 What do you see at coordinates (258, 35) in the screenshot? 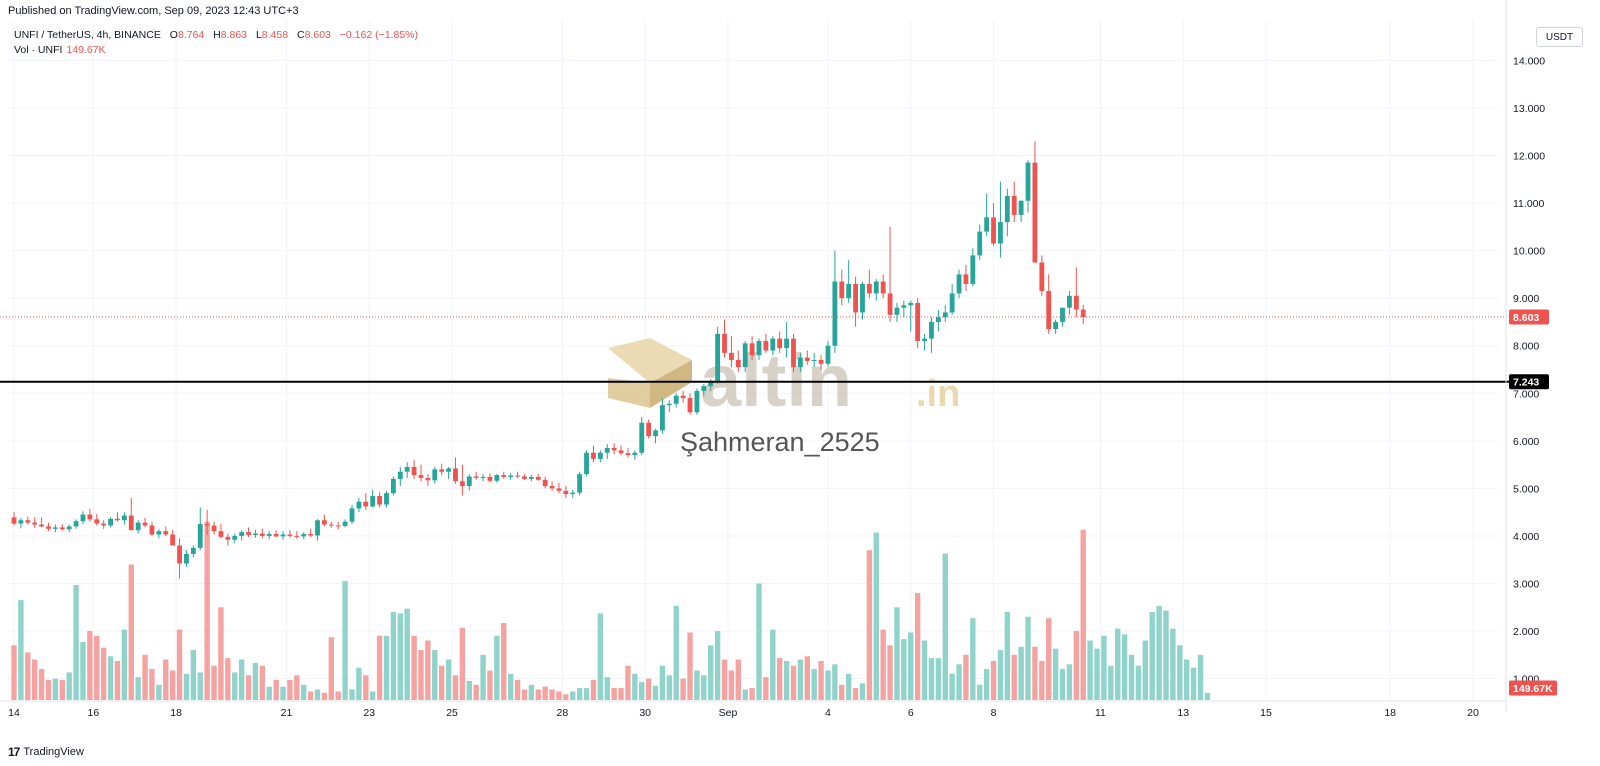
I see `low-label: L` at bounding box center [258, 35].